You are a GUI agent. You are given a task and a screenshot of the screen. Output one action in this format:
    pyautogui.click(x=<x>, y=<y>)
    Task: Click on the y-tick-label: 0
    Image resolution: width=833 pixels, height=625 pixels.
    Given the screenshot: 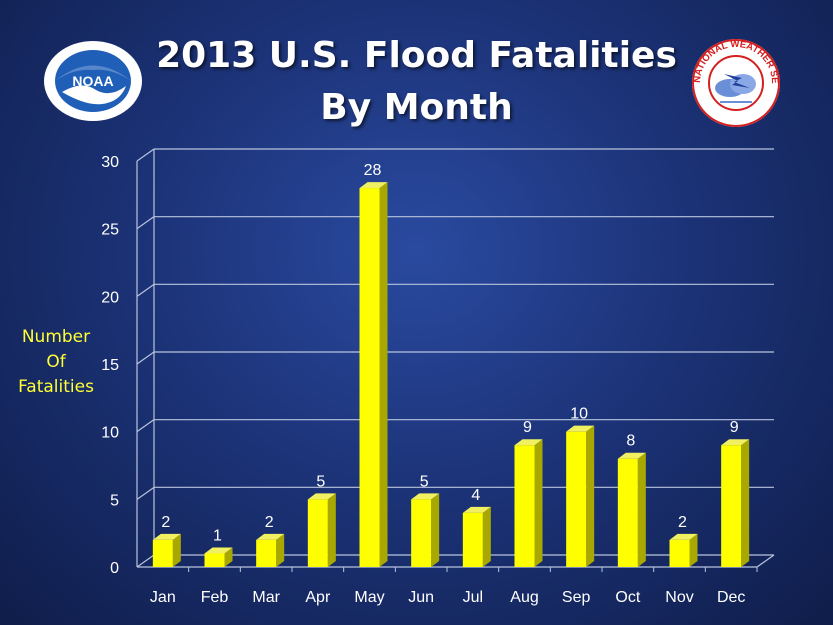 What is the action you would take?
    pyautogui.click(x=114, y=568)
    